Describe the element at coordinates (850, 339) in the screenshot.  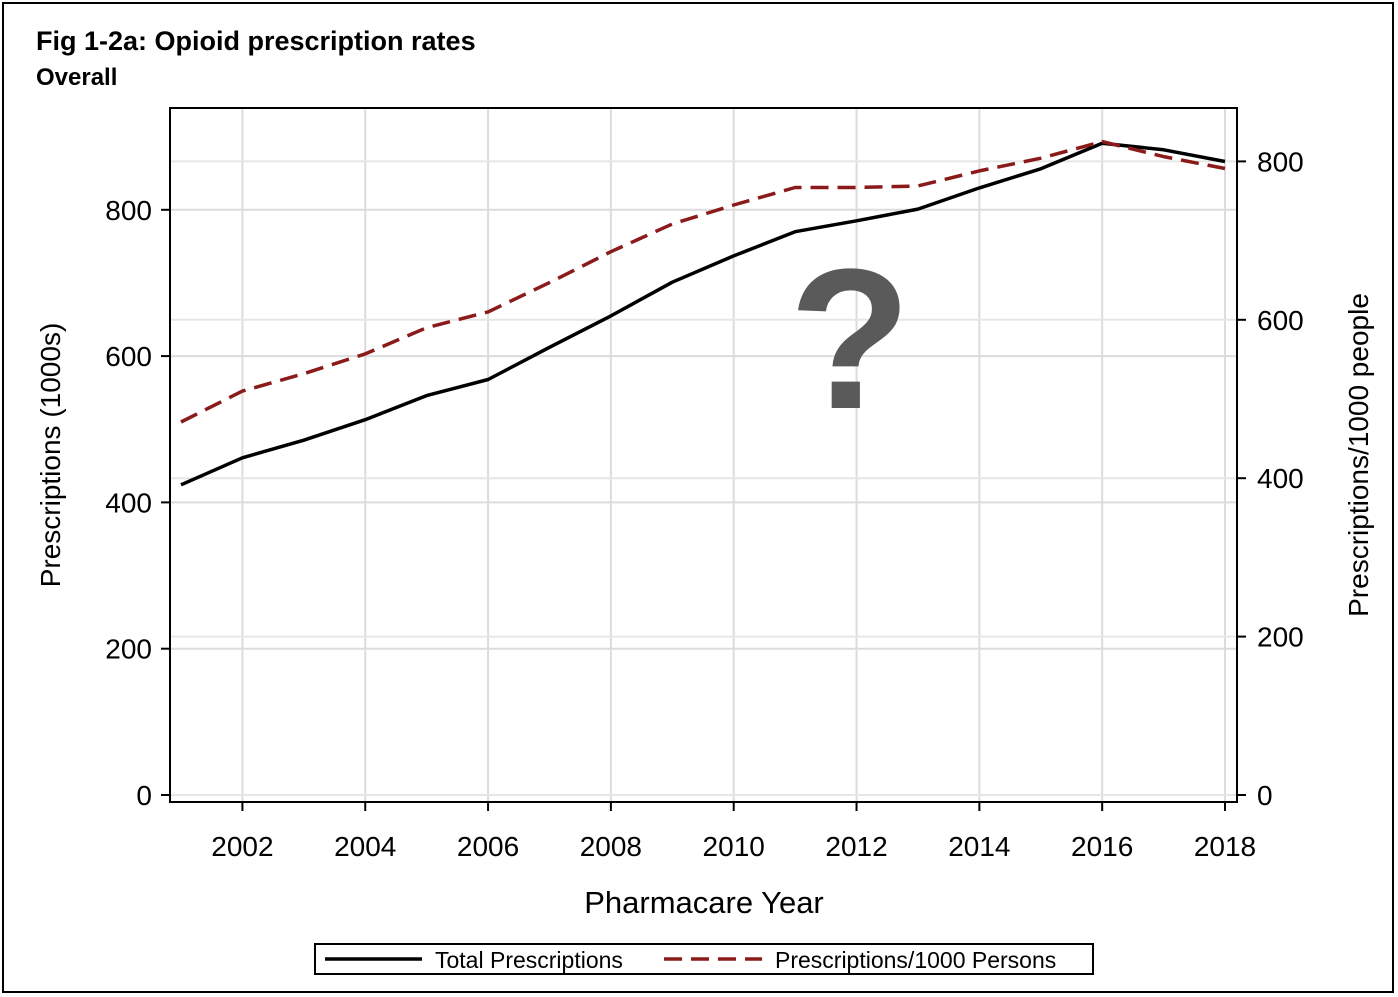
I see `question-mark-overlay: ?` at that location.